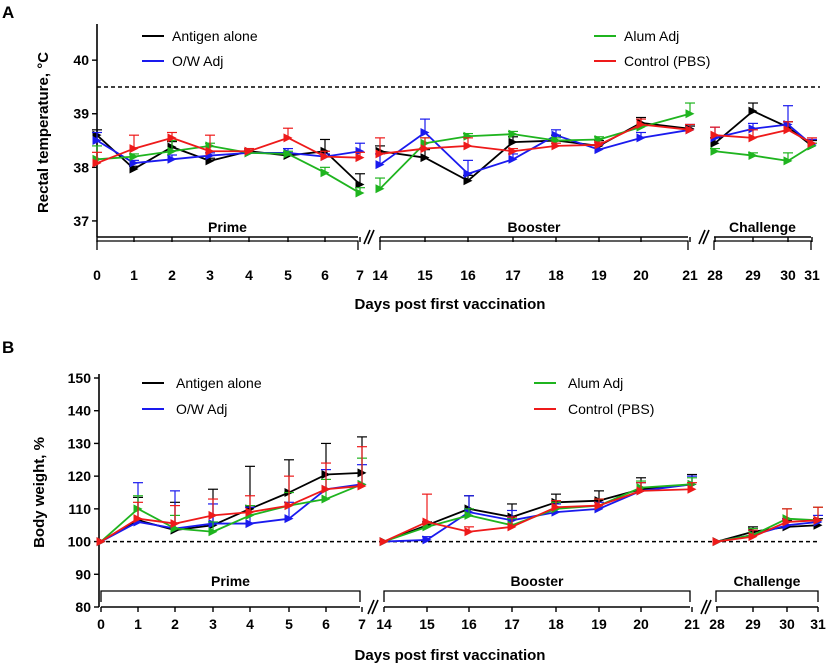  I want to click on y-tick-label: 40, so click(81, 60).